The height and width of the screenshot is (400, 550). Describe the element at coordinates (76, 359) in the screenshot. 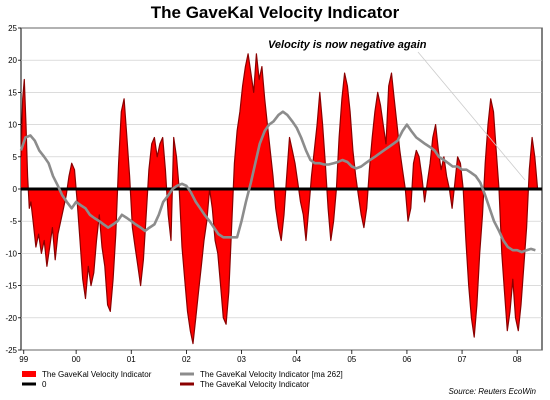

I see `x-tick-label: 00` at that location.